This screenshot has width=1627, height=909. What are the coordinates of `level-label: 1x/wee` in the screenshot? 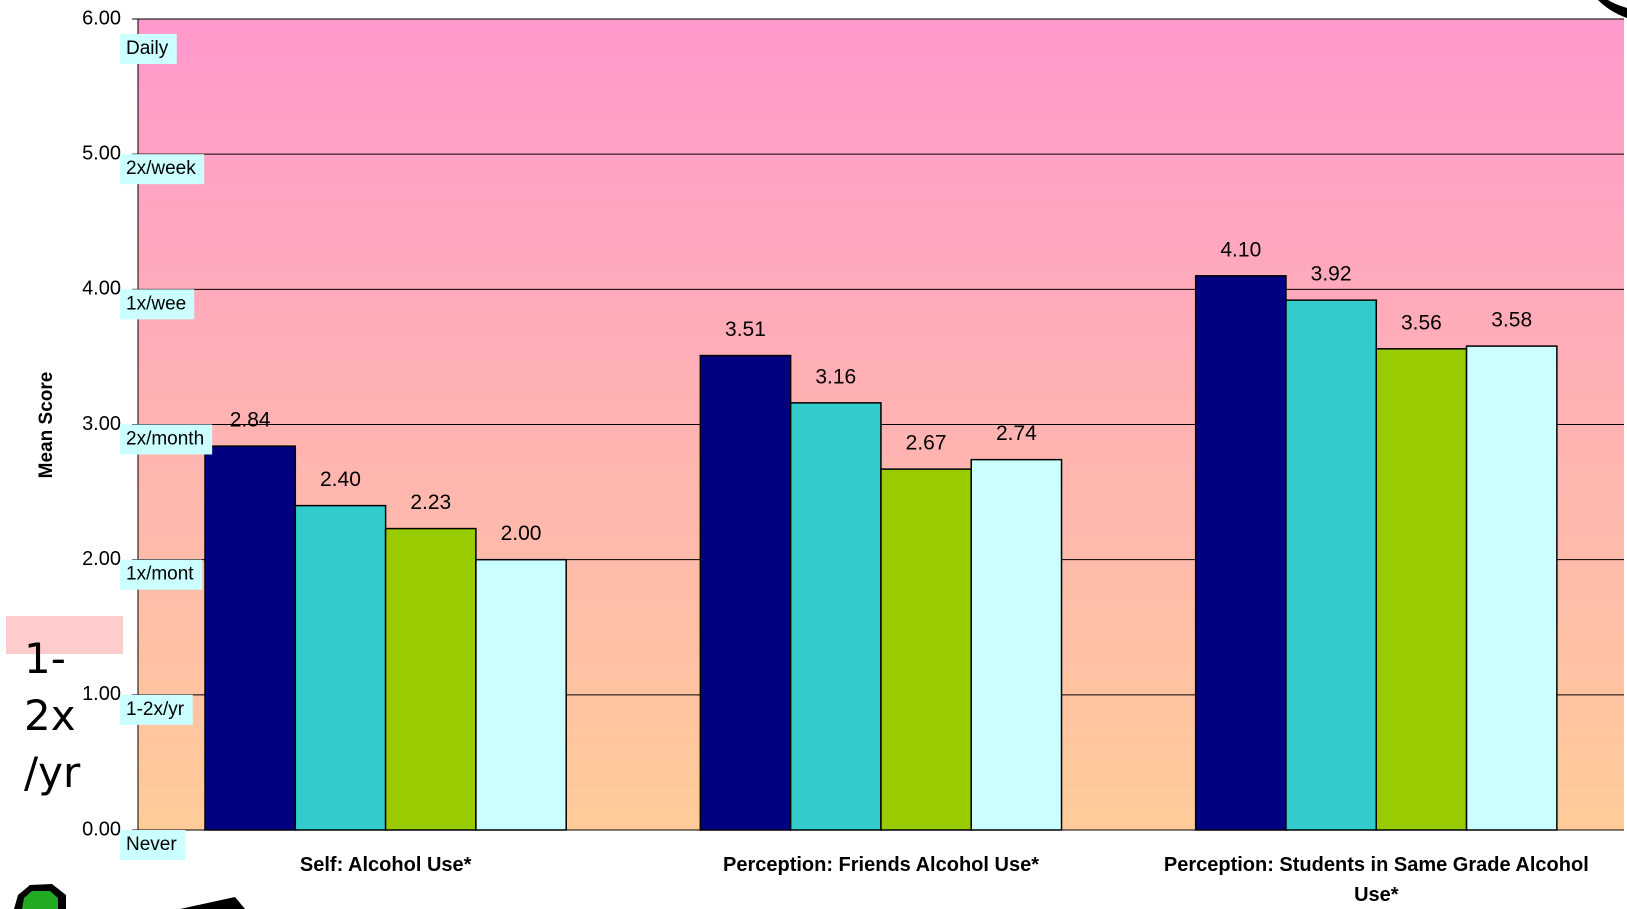 It's located at (156, 303).